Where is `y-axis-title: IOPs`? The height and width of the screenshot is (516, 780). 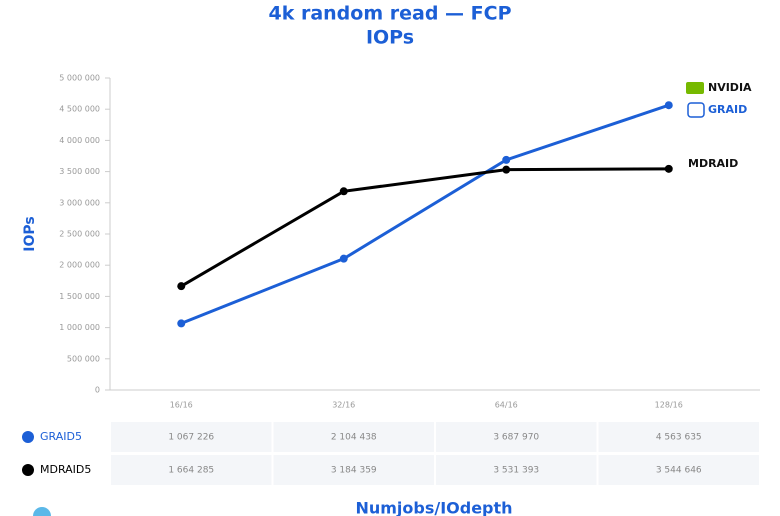 y-axis-title: IOPs is located at coordinates (30, 233).